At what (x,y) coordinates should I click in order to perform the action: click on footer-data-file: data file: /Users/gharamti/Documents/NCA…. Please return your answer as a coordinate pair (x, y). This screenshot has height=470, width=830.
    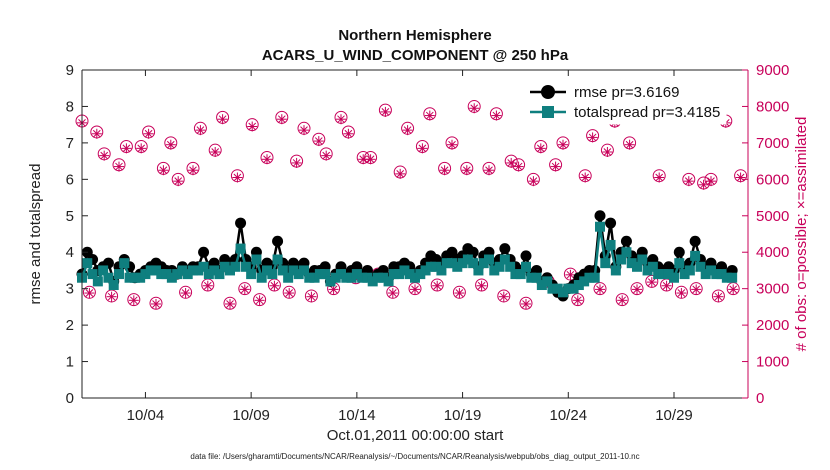
    Looking at the image, I should click on (414, 456).